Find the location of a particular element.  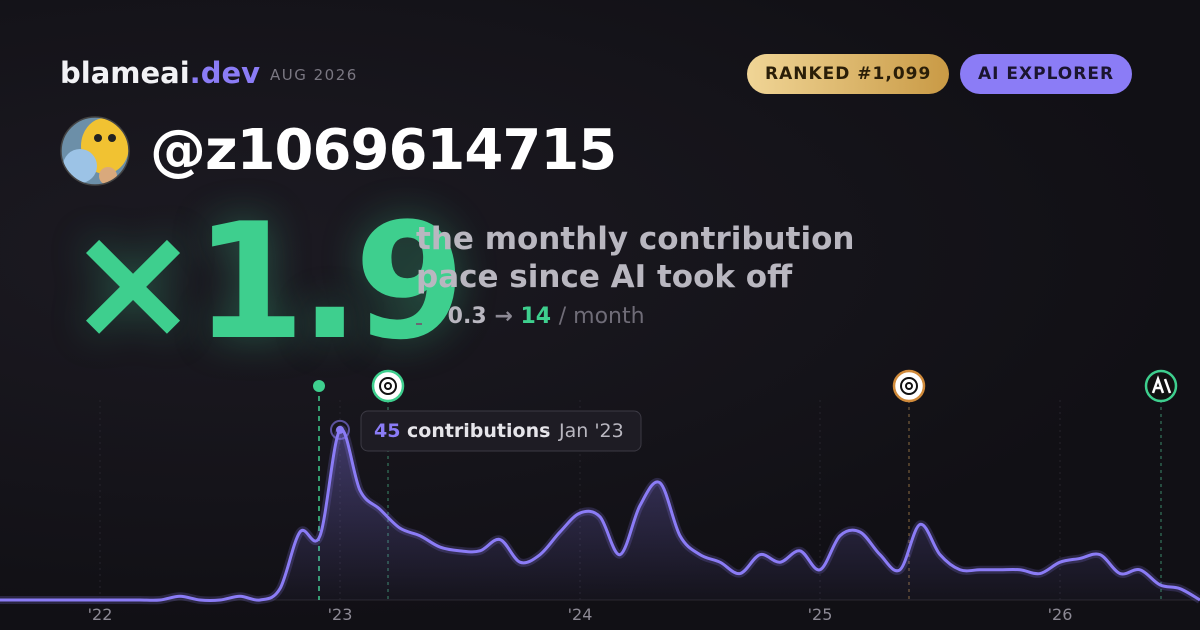

caption-line: pace since AI took off is located at coordinates (604, 277).